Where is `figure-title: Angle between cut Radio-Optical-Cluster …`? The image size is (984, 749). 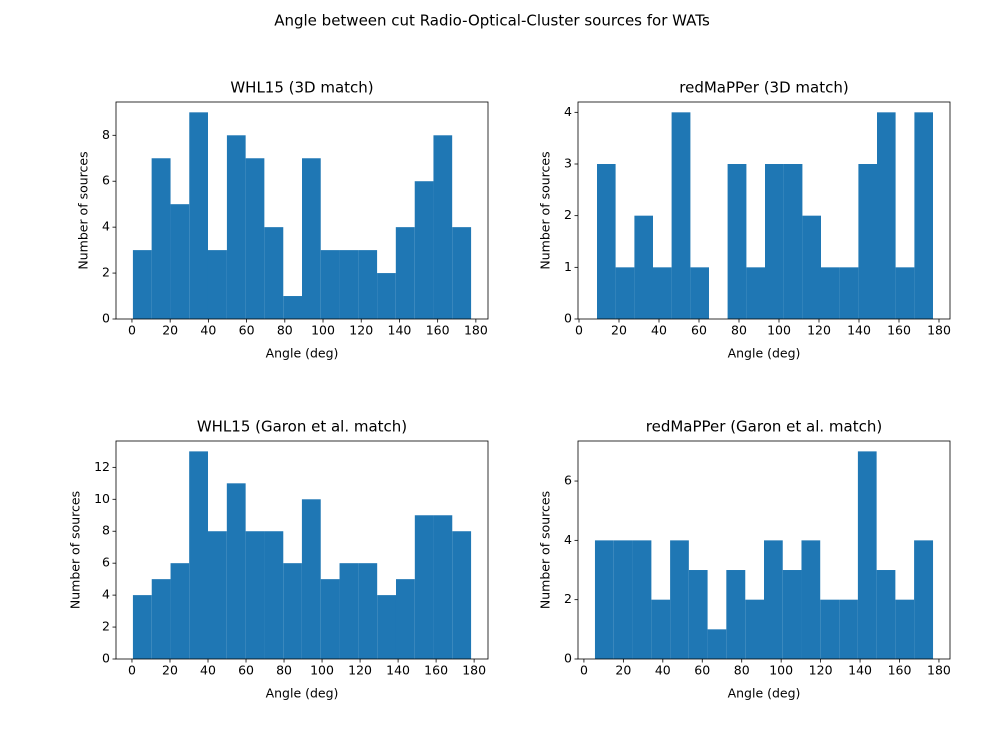
figure-title: Angle between cut Radio-Optical-Cluster … is located at coordinates (492, 21).